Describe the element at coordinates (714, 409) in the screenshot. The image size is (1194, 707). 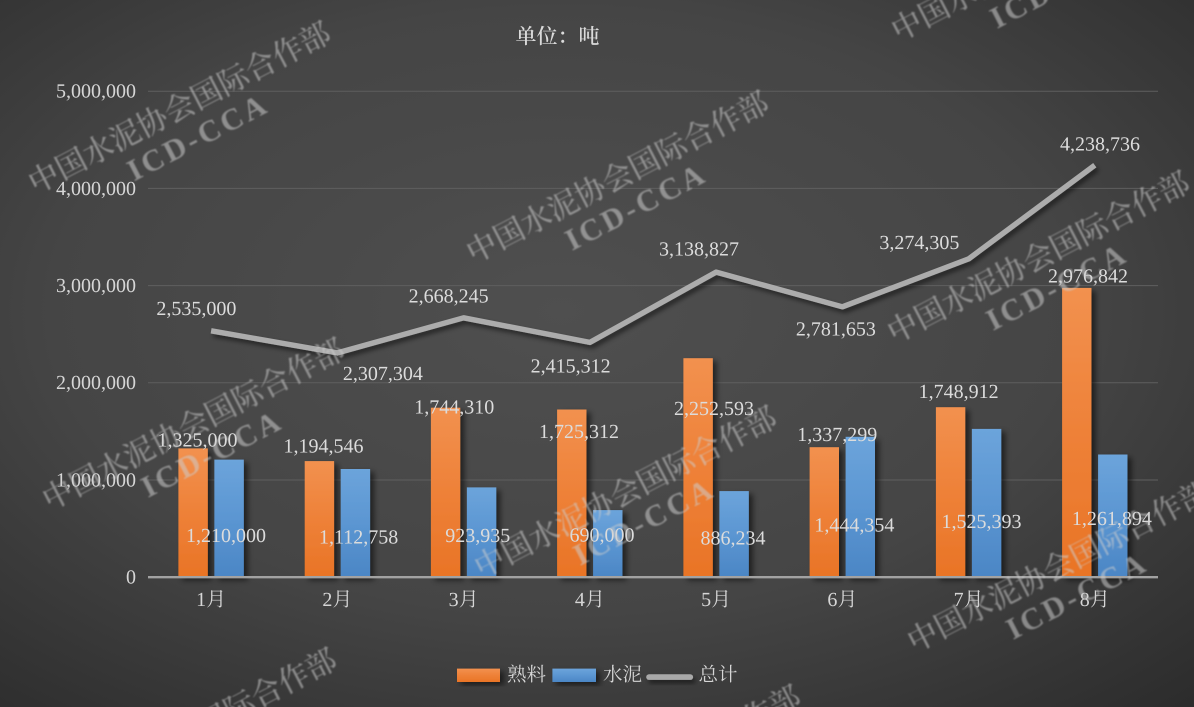
I see `svg-text: 2,252,593` at that location.